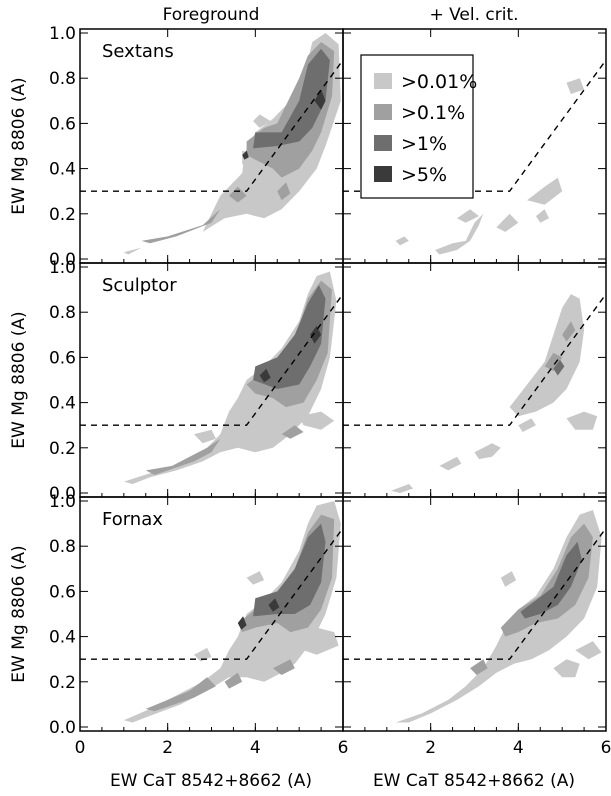  Describe the element at coordinates (474, 781) in the screenshot. I see `x-axis-title-right: EW CaT 8542+8662 (A)` at that location.